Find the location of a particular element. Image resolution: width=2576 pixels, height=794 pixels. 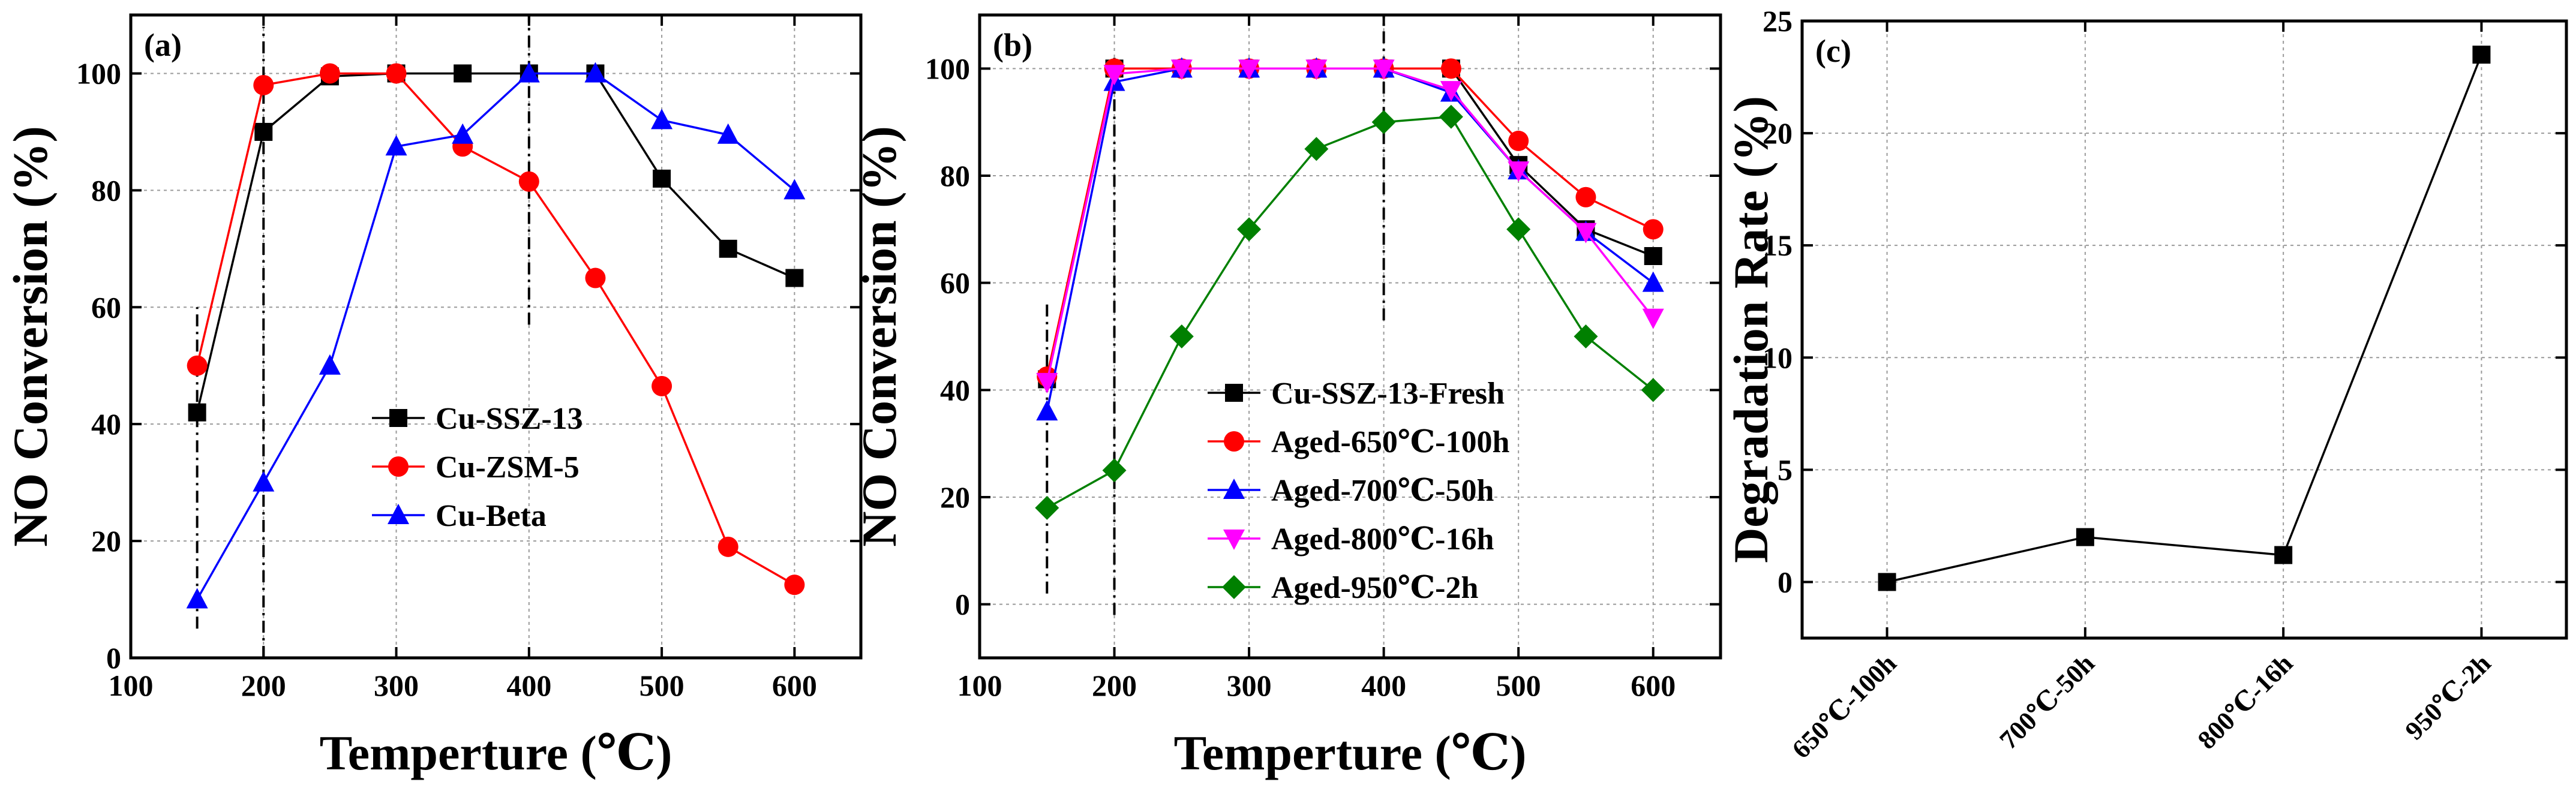

panel-label: (c) is located at coordinates (1833, 51).